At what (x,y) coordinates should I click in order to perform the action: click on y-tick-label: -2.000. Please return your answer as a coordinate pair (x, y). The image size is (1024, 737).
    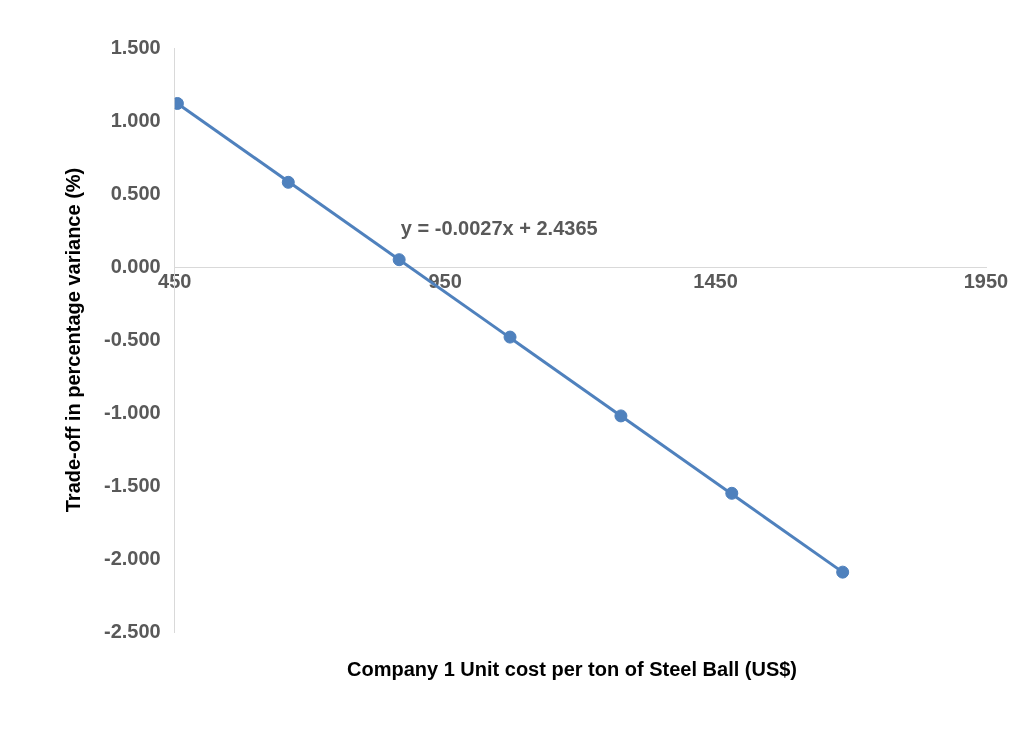
    Looking at the image, I should click on (132, 557).